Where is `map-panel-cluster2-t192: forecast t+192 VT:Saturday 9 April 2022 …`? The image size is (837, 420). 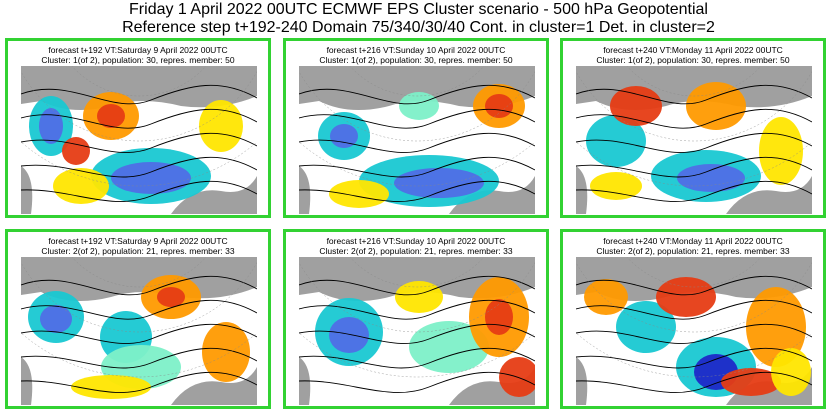 map-panel-cluster2-t192: forecast t+192 VT:Saturday 9 April 2022 … is located at coordinates (138, 319).